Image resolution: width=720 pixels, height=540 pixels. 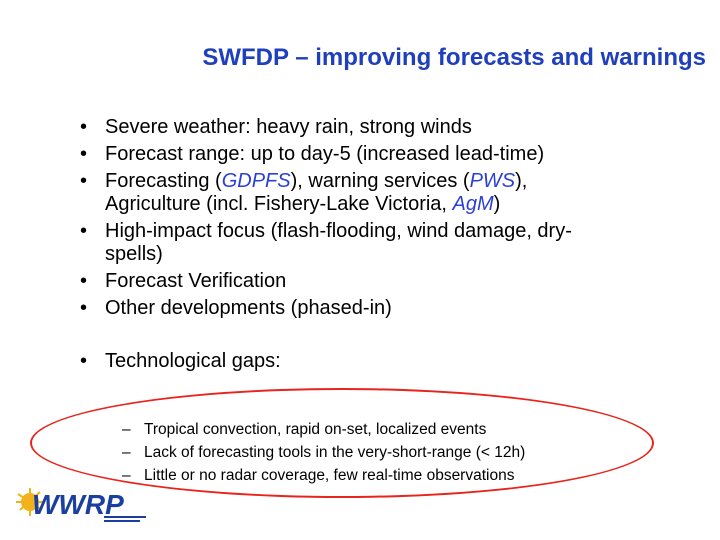 I want to click on bullet-text: Severe weather: heavy rain, strong winds, so click(x=288, y=127).